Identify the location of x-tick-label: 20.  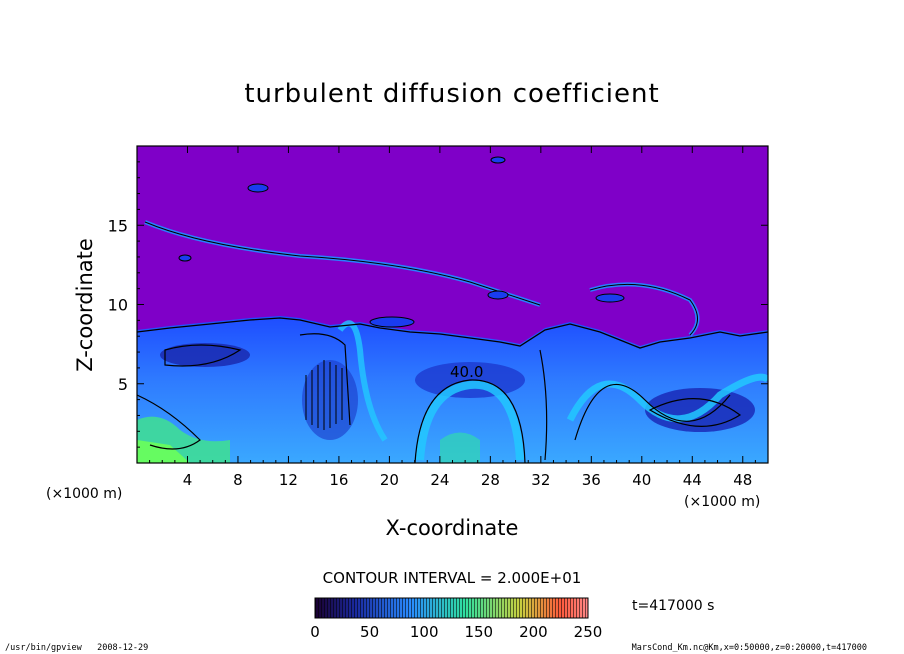
(389, 480).